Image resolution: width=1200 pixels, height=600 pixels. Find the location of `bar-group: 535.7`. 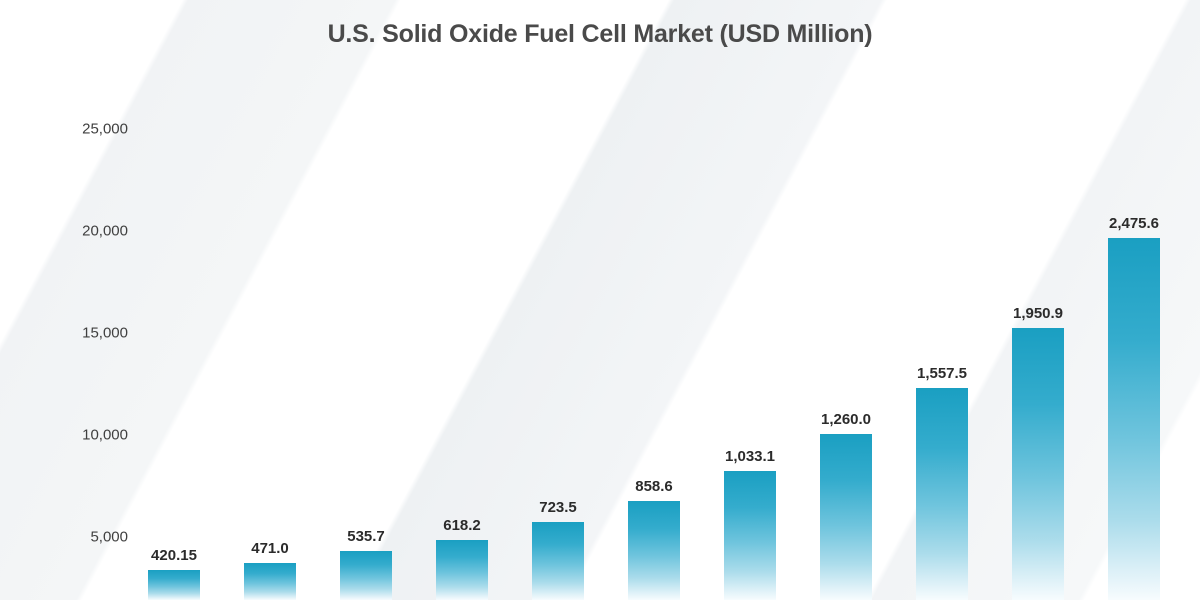

bar-group: 535.7 is located at coordinates (366, 564).